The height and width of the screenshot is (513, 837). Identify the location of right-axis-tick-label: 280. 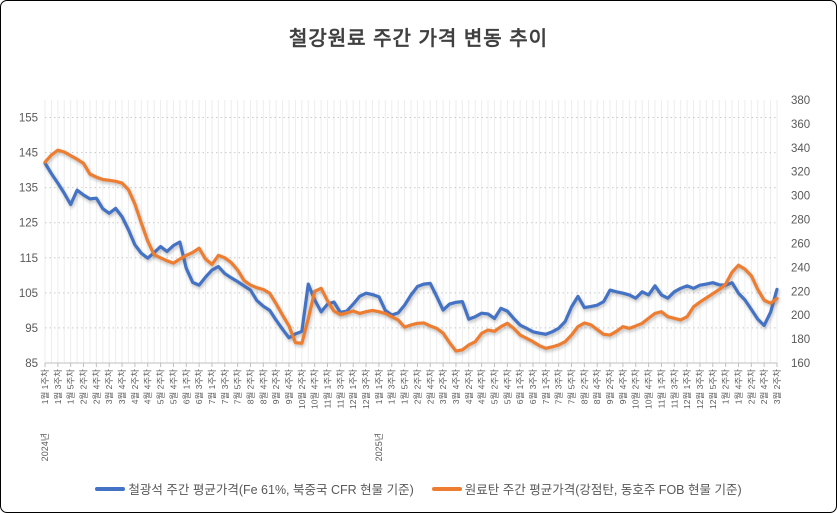
(800, 221).